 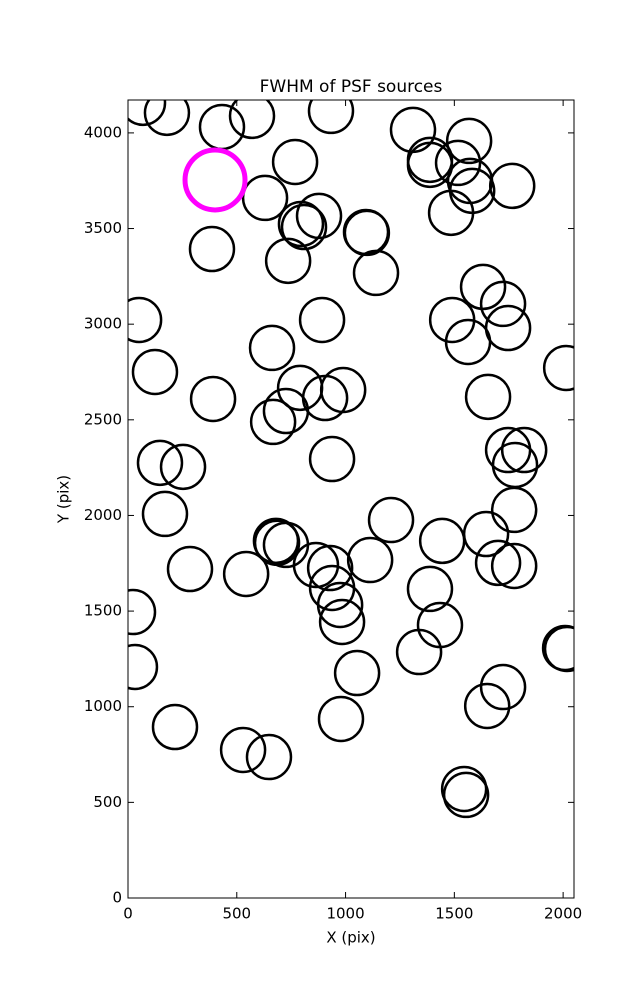 I want to click on y-tick-label: 1500, so click(x=103, y=611).